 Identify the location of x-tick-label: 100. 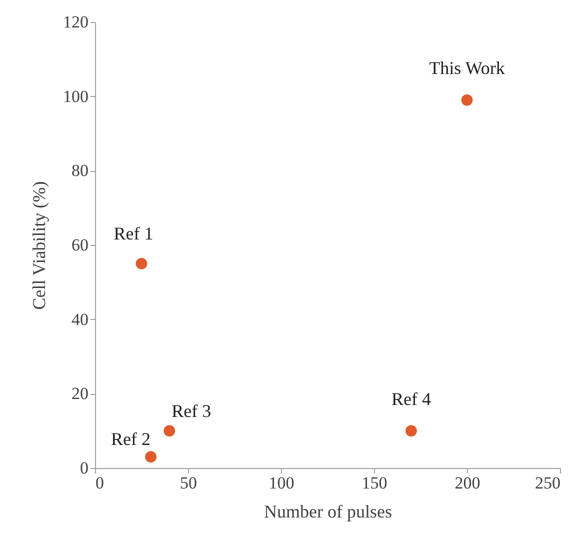
(281, 483).